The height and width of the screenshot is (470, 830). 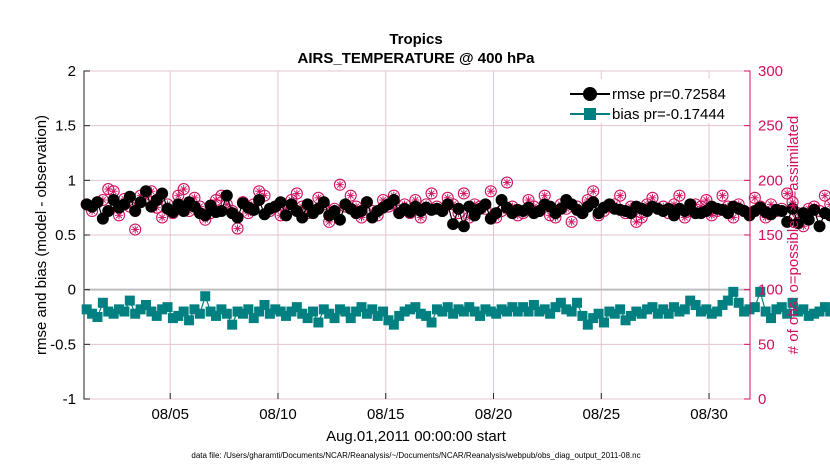 What do you see at coordinates (590, 114) in the screenshot?
I see `legend-bias-marker` at bounding box center [590, 114].